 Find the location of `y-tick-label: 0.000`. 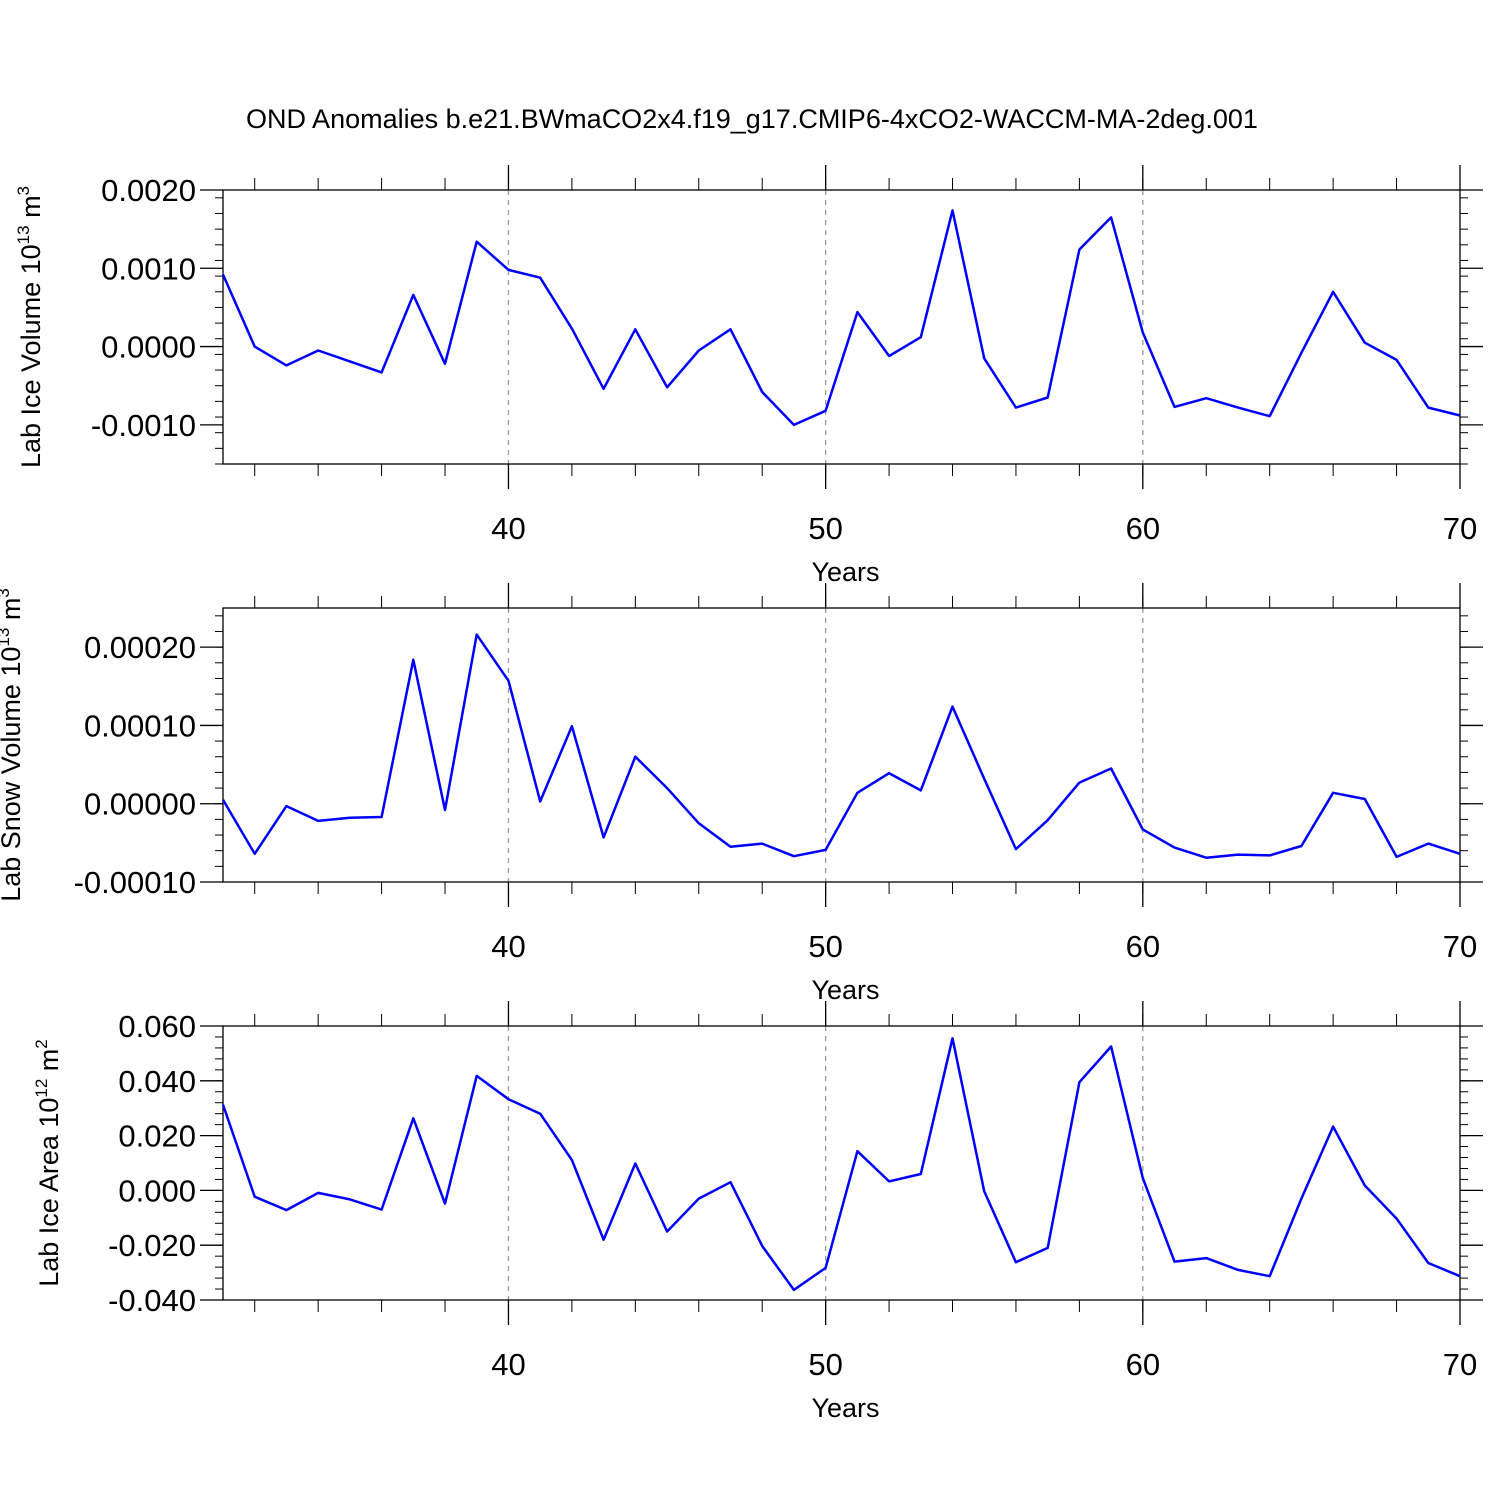

y-tick-label: 0.000 is located at coordinates (157, 1190).